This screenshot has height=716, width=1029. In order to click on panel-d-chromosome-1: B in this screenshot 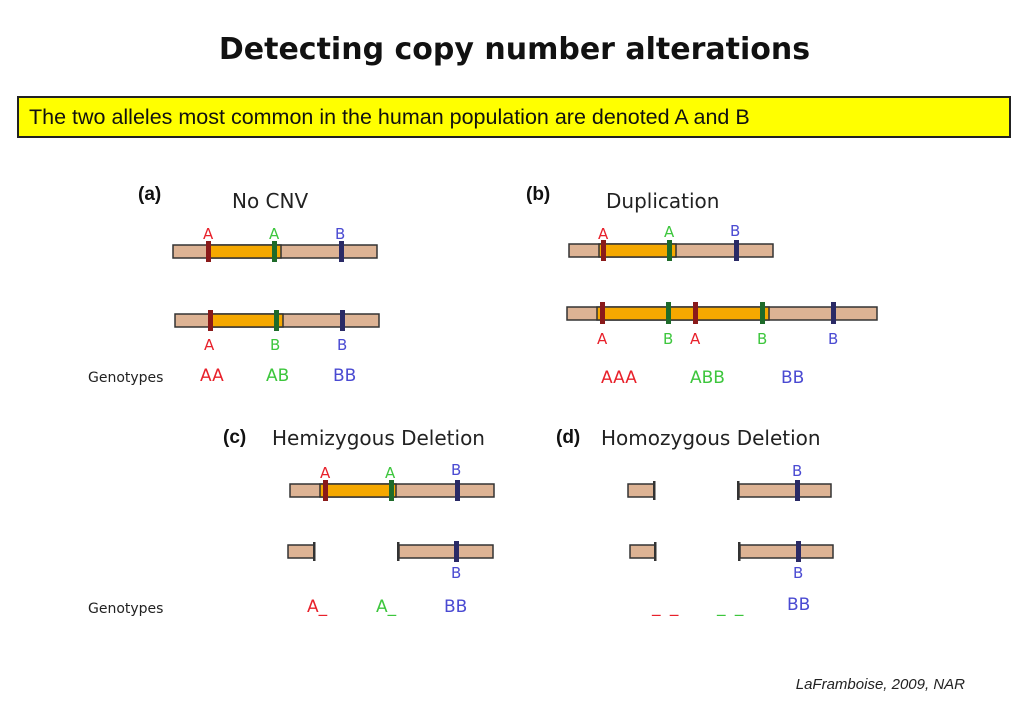, I will do `click(729, 481)`.